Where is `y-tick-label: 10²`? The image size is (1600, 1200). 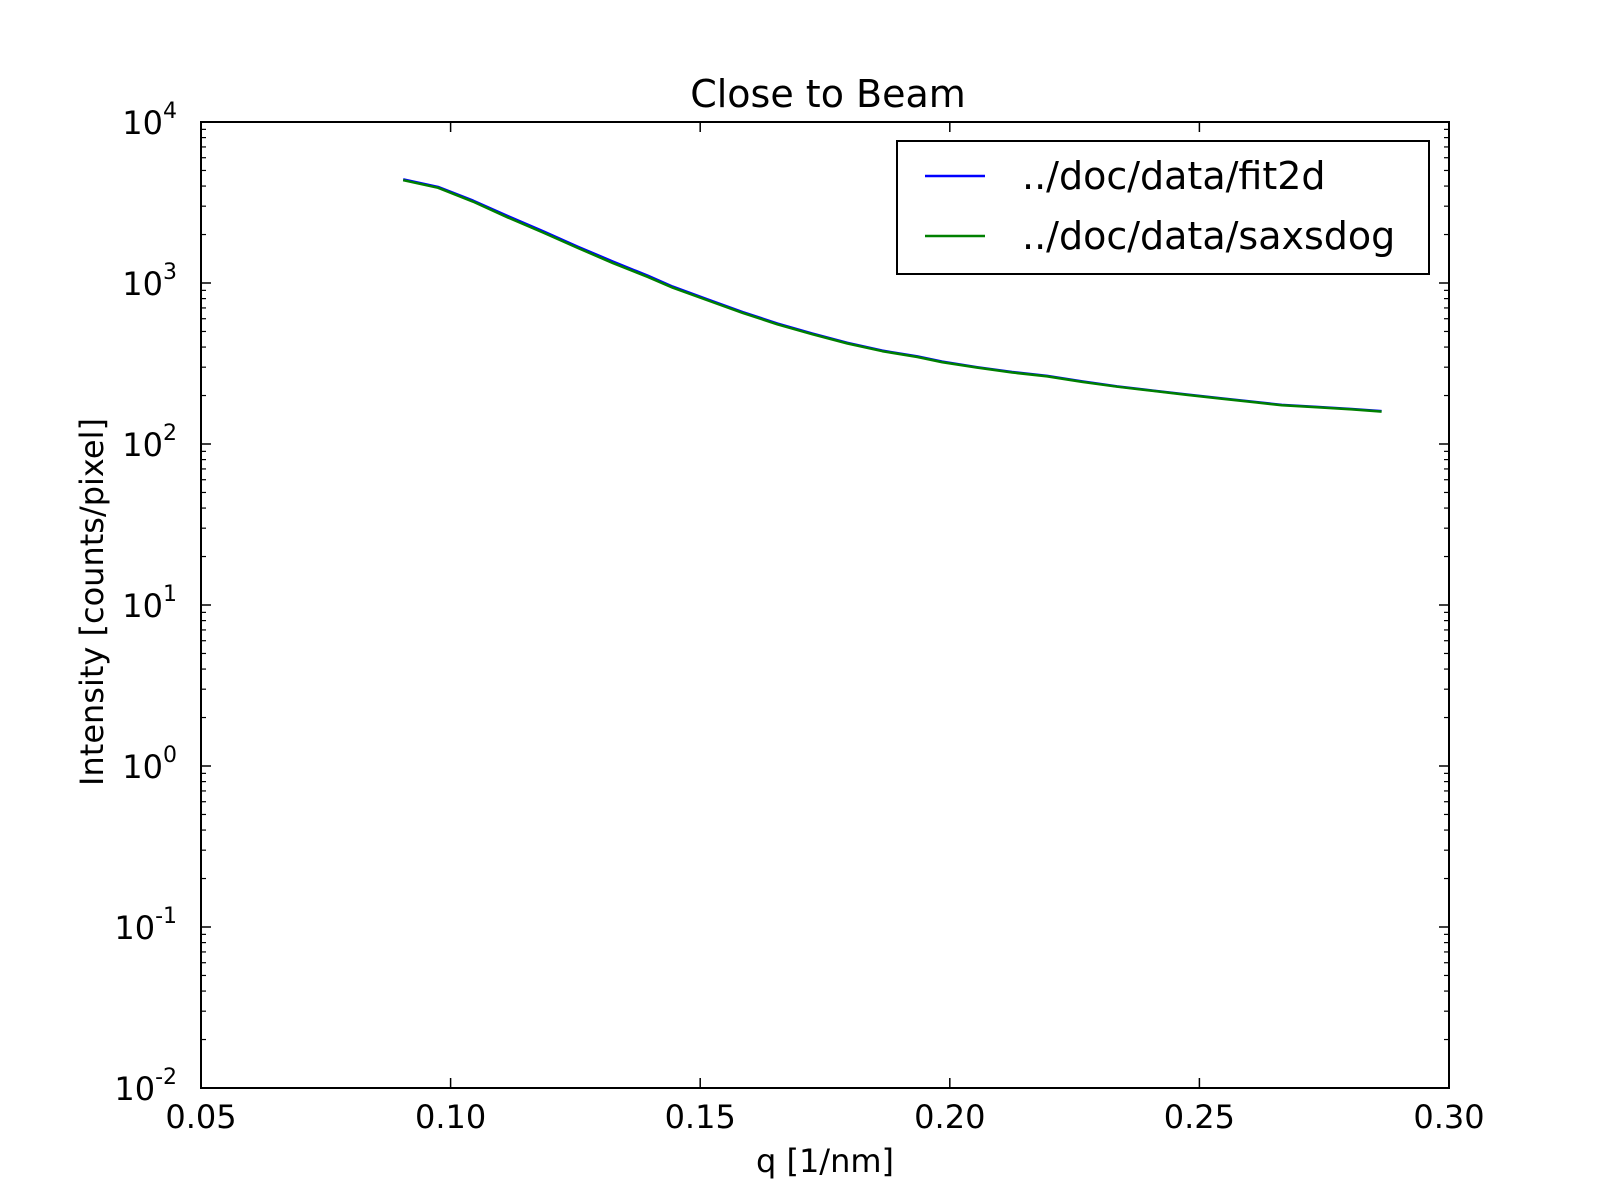
y-tick-label: 10² is located at coordinates (149, 442).